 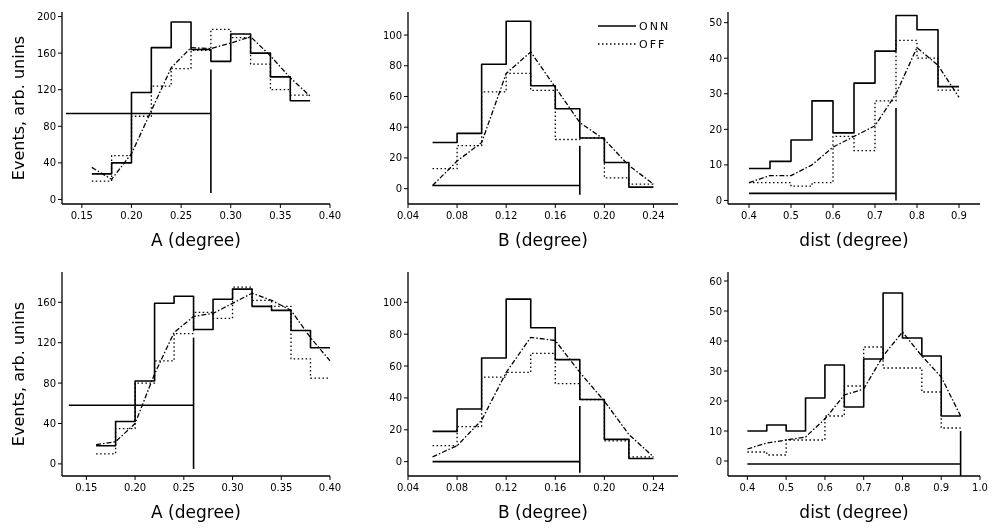 What do you see at coordinates (653, 44) in the screenshot?
I see `legend-label: OFF` at bounding box center [653, 44].